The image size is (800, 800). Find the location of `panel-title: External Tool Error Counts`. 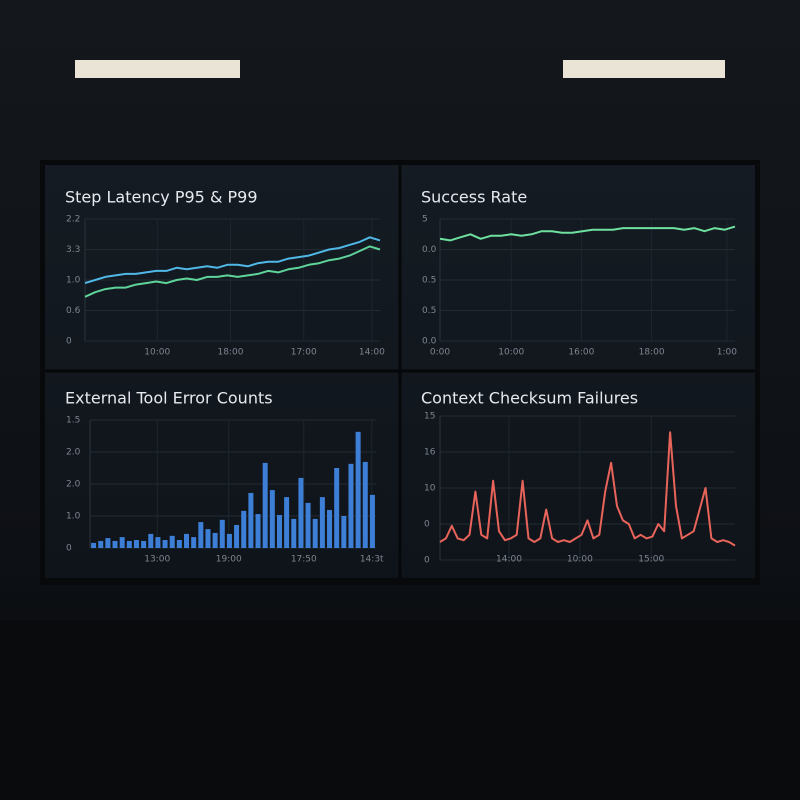

panel-title: External Tool Error Counts is located at coordinates (169, 398).